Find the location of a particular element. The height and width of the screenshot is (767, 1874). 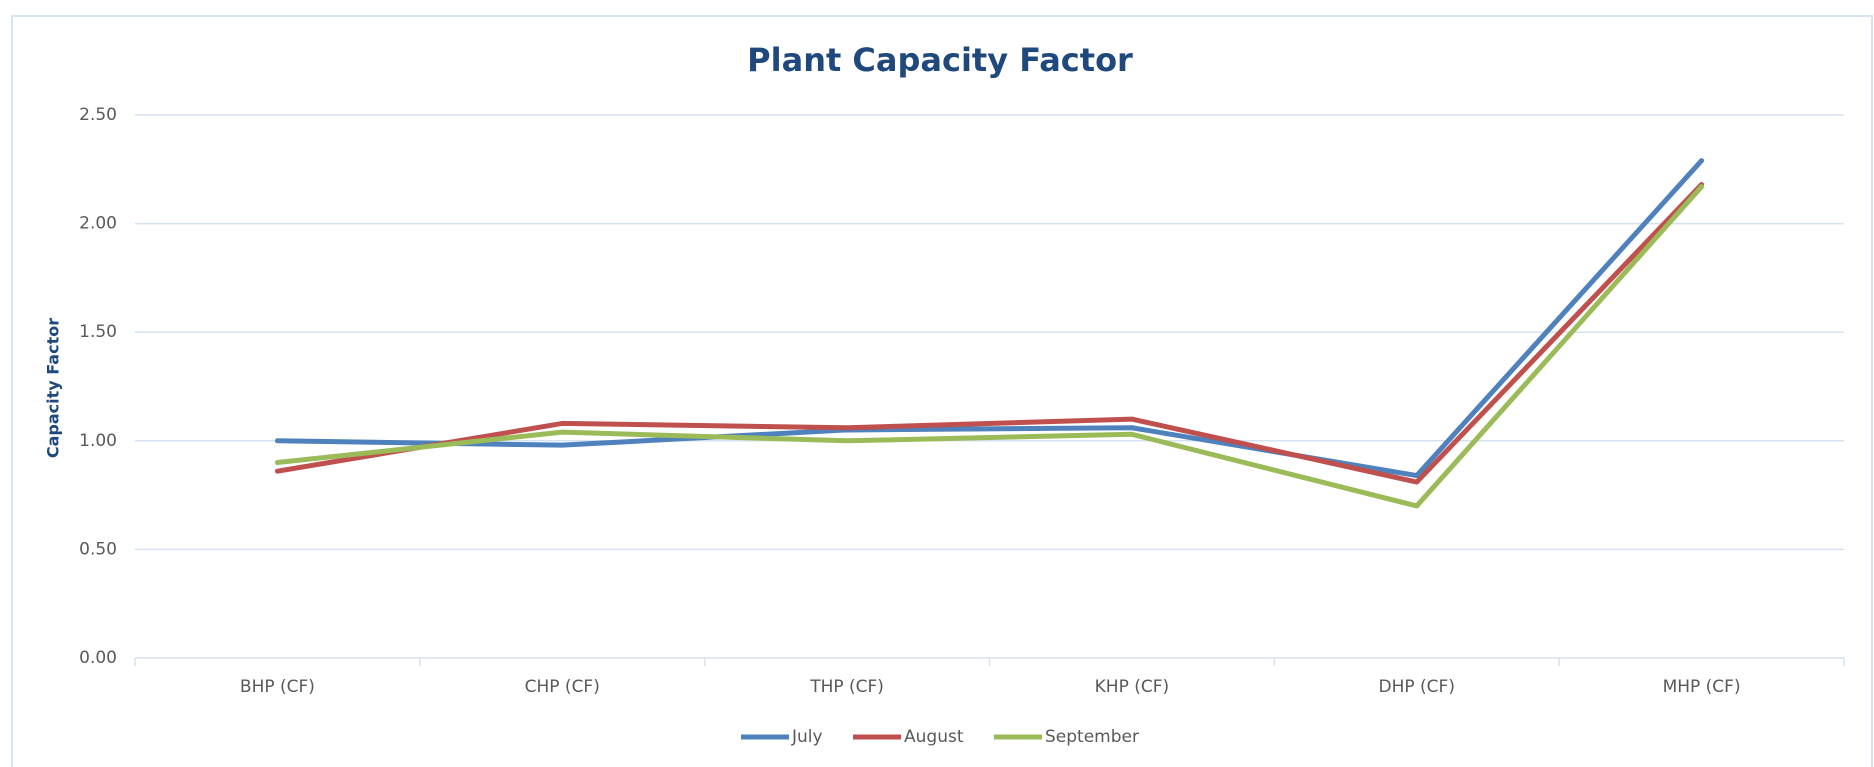

y-tick-label: 2.50 is located at coordinates (98, 115).